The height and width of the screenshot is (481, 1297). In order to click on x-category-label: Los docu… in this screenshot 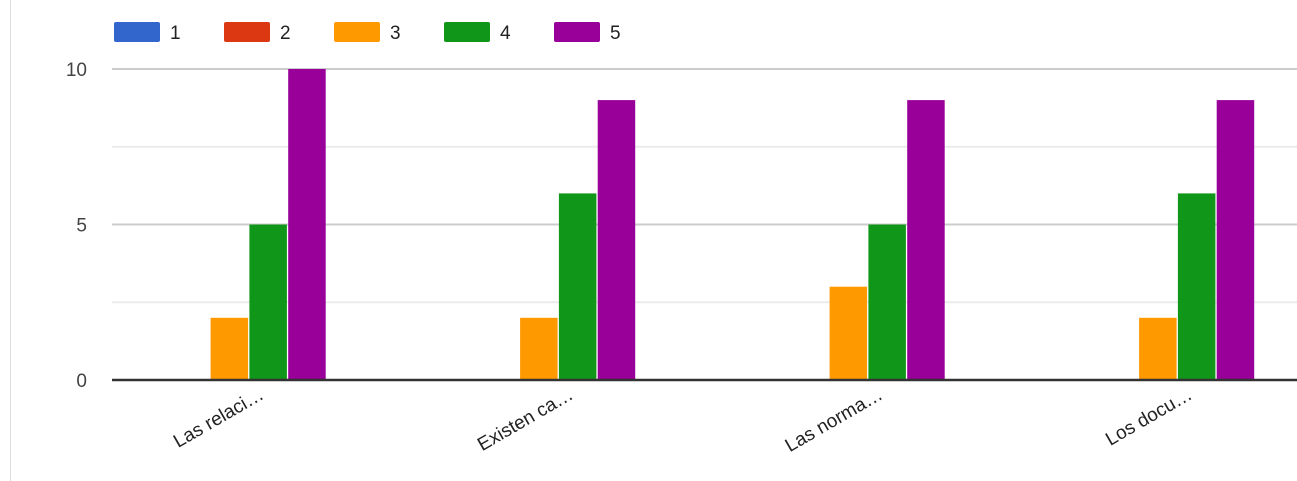, I will do `click(1149, 417)`.